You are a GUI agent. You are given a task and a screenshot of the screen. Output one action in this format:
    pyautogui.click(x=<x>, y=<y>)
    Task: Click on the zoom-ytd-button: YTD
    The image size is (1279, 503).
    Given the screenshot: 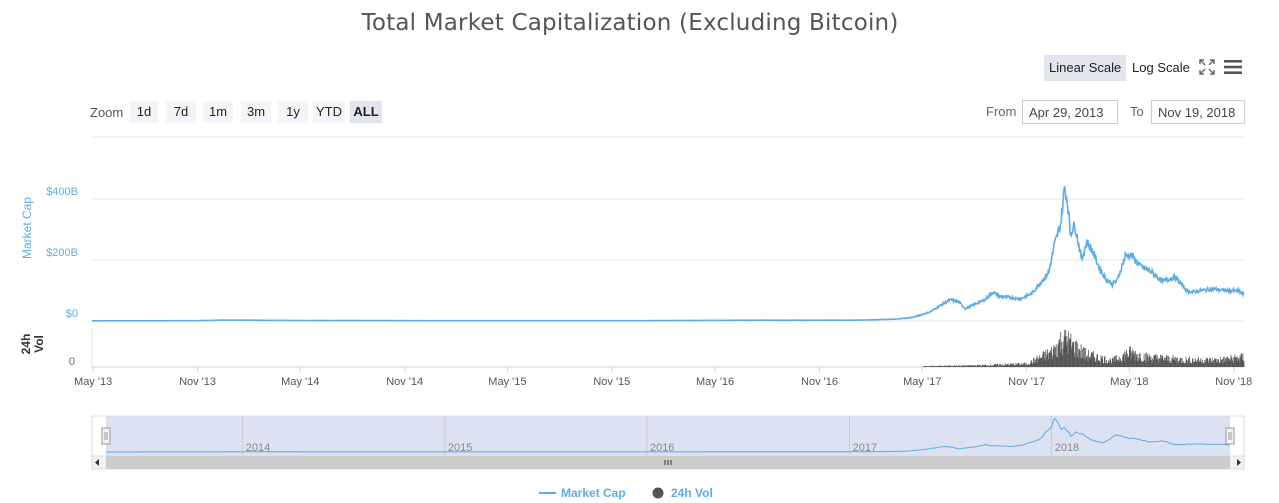 What is the action you would take?
    pyautogui.click(x=329, y=112)
    